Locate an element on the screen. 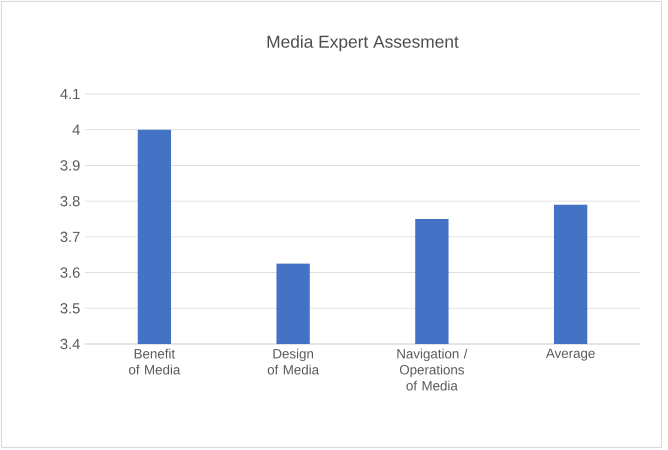  y-tick-label: 3.6 is located at coordinates (70, 272).